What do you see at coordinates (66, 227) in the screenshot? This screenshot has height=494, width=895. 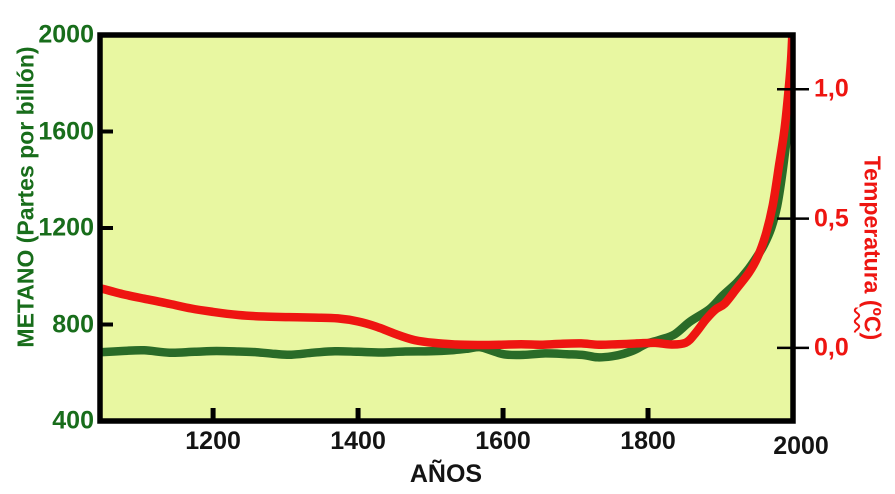 I see `y-left-tick-label: 1200` at bounding box center [66, 227].